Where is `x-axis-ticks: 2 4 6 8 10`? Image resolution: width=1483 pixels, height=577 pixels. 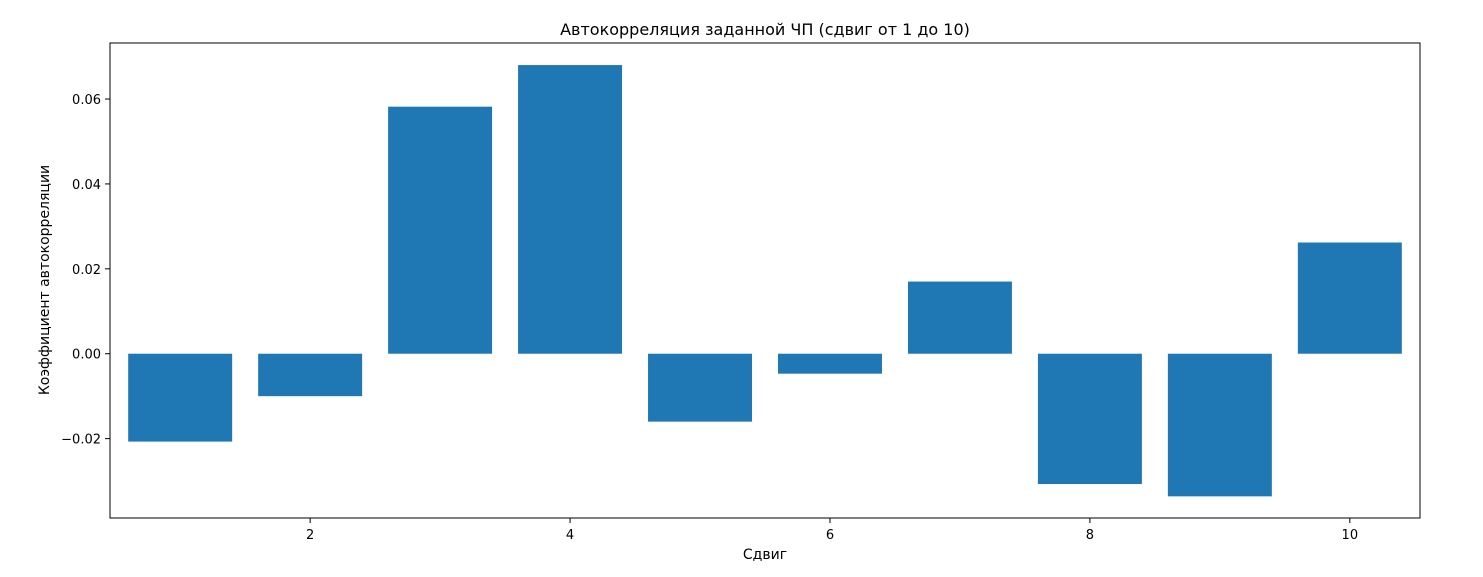 x-axis-ticks: 2 4 6 8 10 is located at coordinates (832, 530).